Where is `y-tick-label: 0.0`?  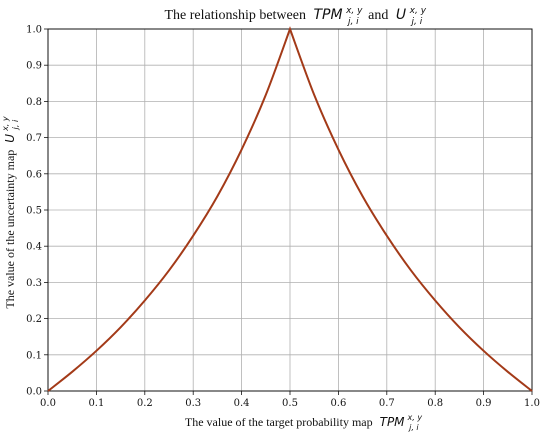
y-tick-label: 0.0 is located at coordinates (34, 392).